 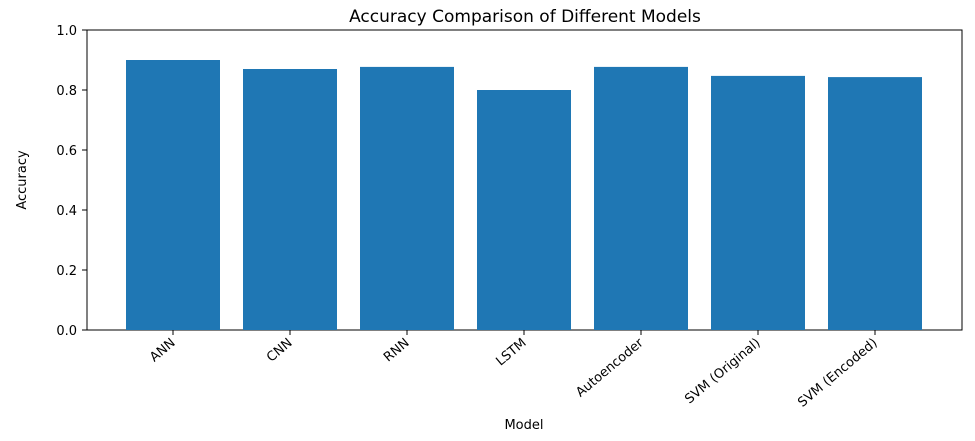 I want to click on bar-svm-encoded, so click(x=875, y=203).